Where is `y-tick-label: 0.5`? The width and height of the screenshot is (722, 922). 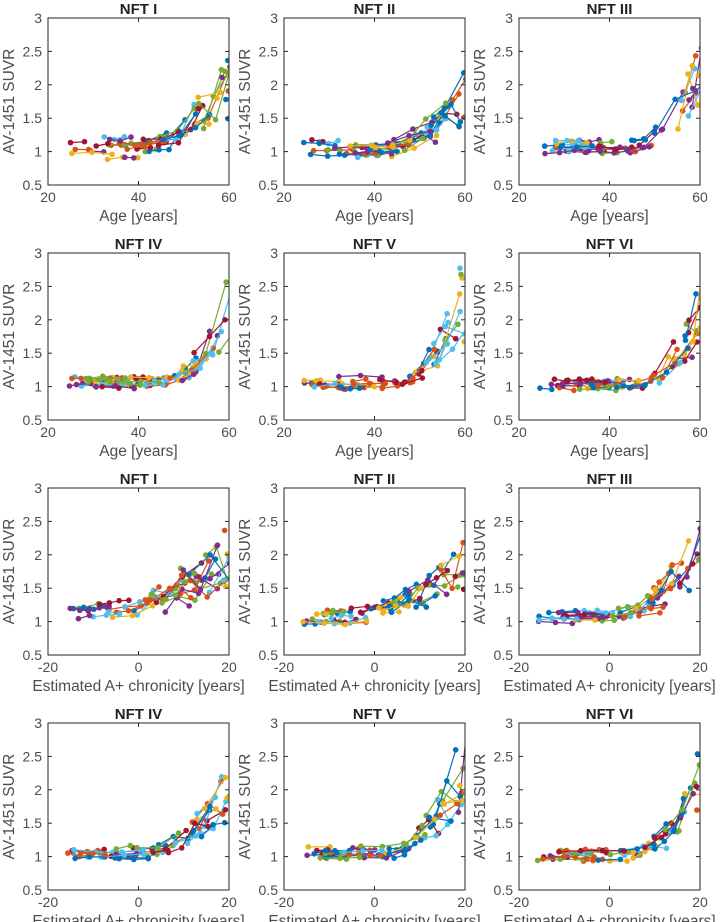 y-tick-label: 0.5 is located at coordinates (269, 890).